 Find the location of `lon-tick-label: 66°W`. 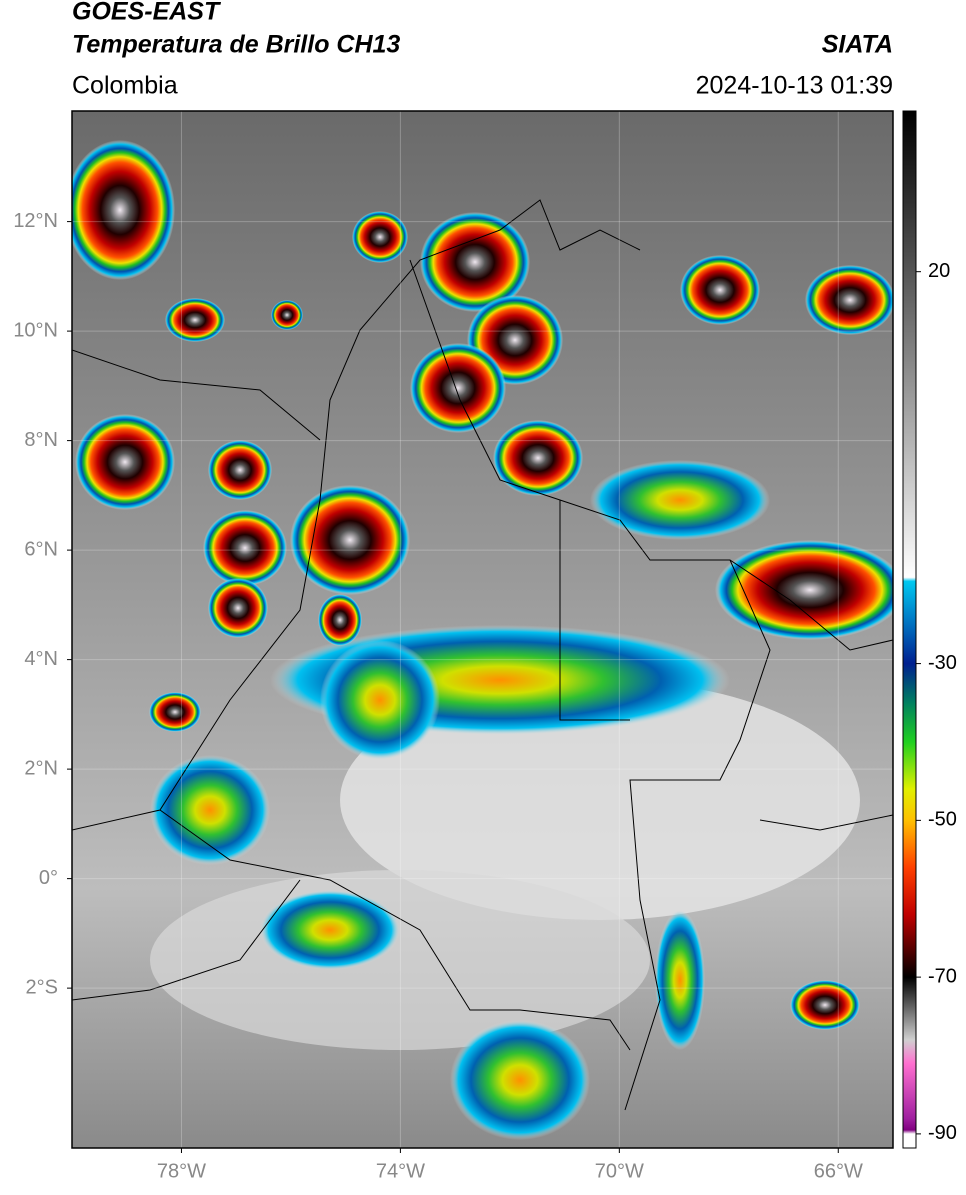

lon-tick-label: 66°W is located at coordinates (838, 1171).